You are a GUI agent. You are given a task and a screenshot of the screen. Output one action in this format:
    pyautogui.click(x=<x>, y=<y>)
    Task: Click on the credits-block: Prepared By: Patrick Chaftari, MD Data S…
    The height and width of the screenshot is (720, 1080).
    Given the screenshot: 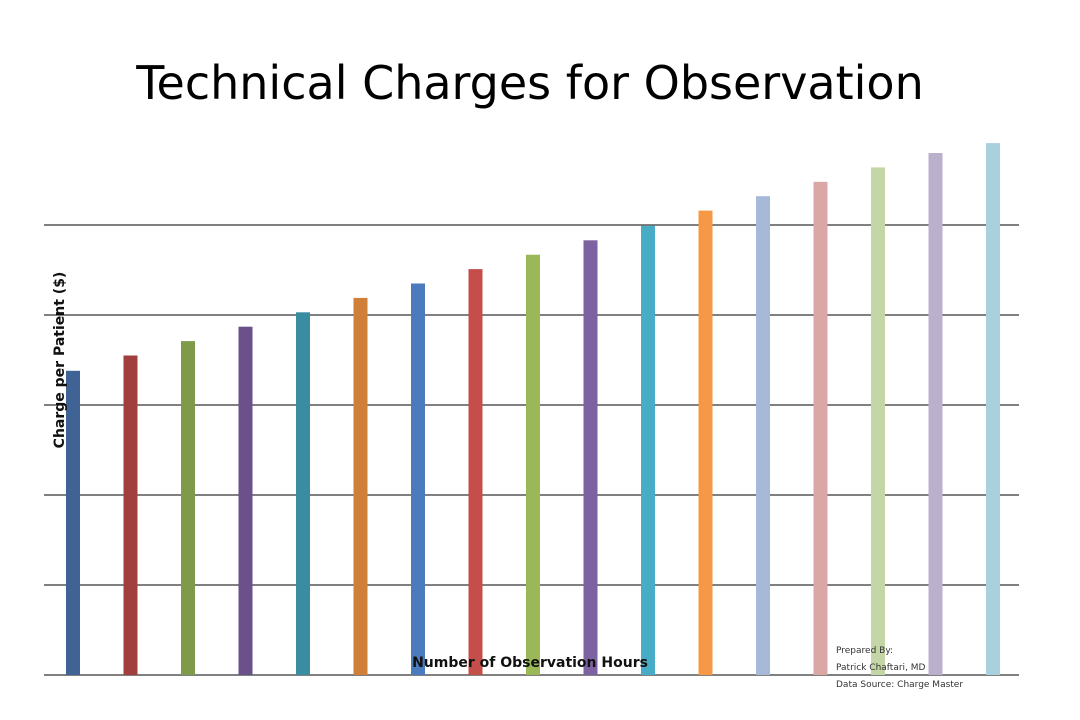 What is the action you would take?
    pyautogui.click(x=899, y=668)
    